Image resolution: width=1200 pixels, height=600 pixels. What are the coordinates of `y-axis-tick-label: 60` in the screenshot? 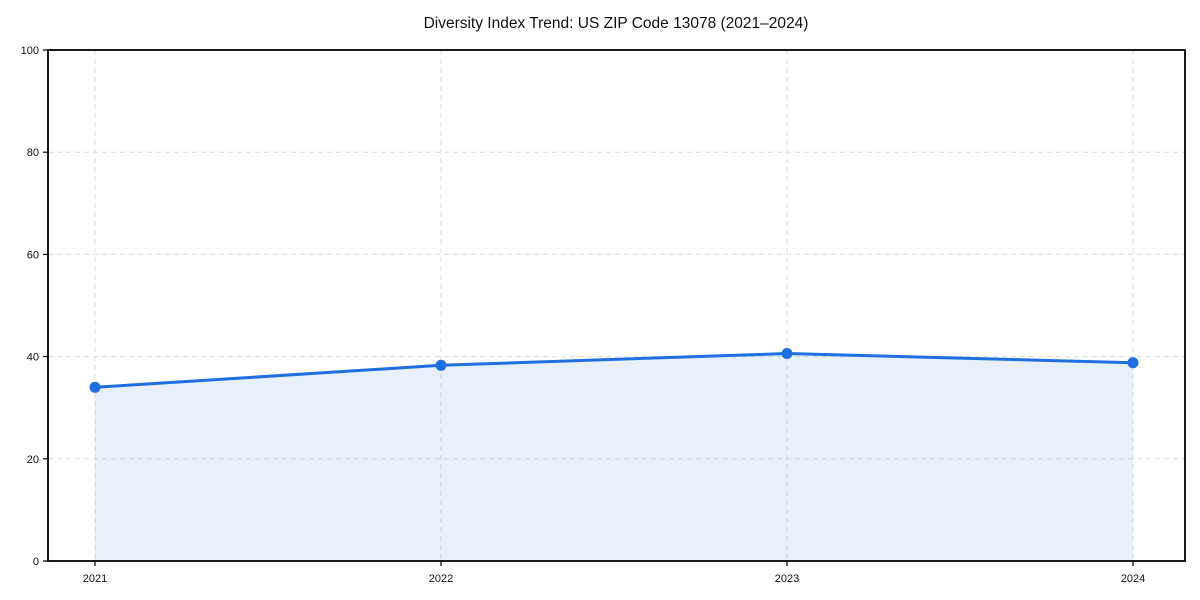 It's located at (33, 255).